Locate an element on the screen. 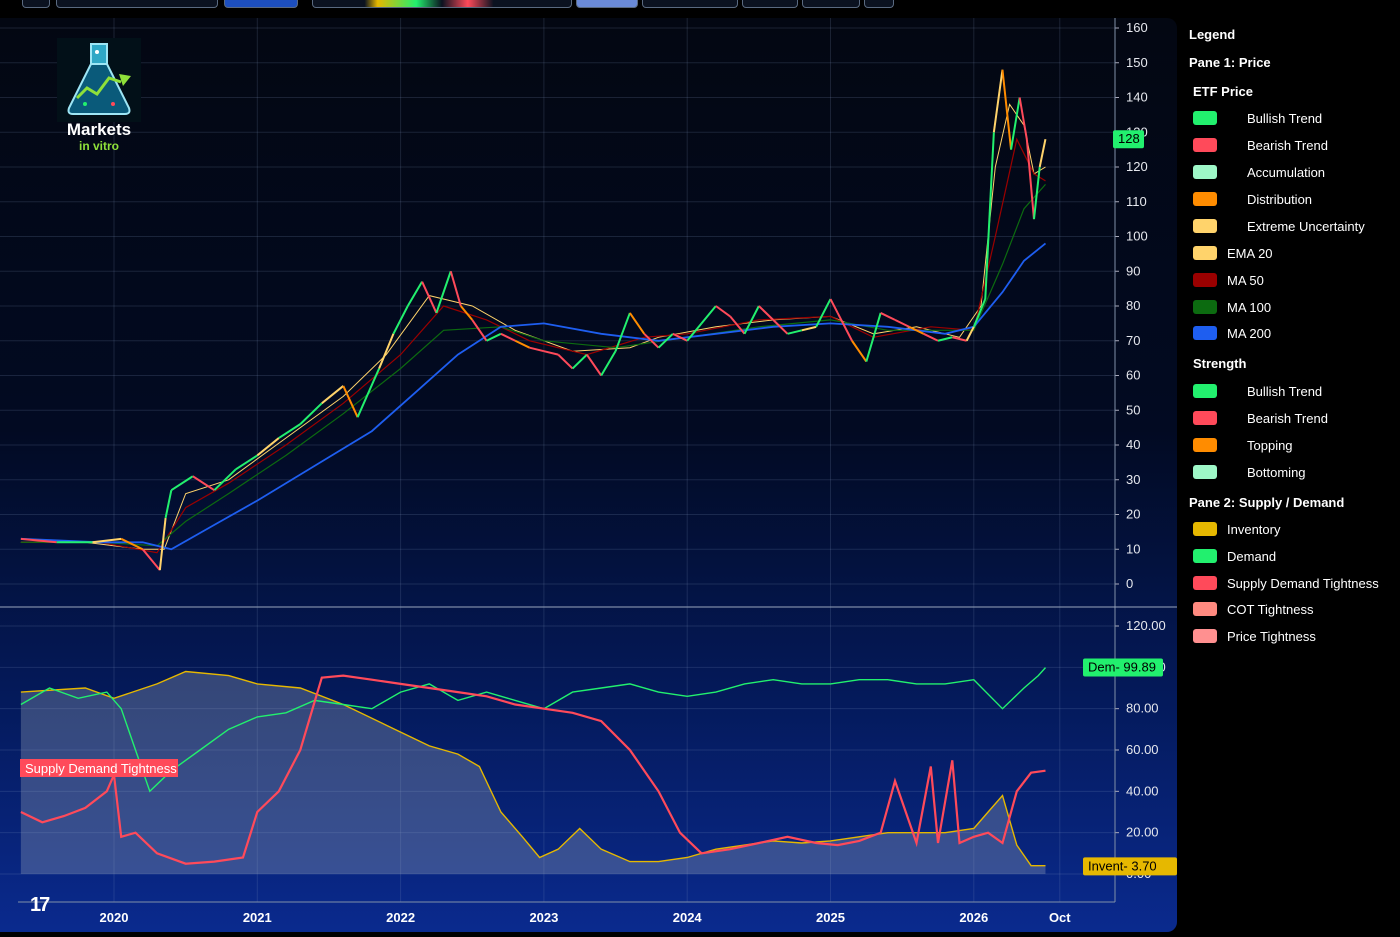 This screenshot has width=1400, height=937. legend-label: Extreme Uncertainty is located at coordinates (1306, 226).